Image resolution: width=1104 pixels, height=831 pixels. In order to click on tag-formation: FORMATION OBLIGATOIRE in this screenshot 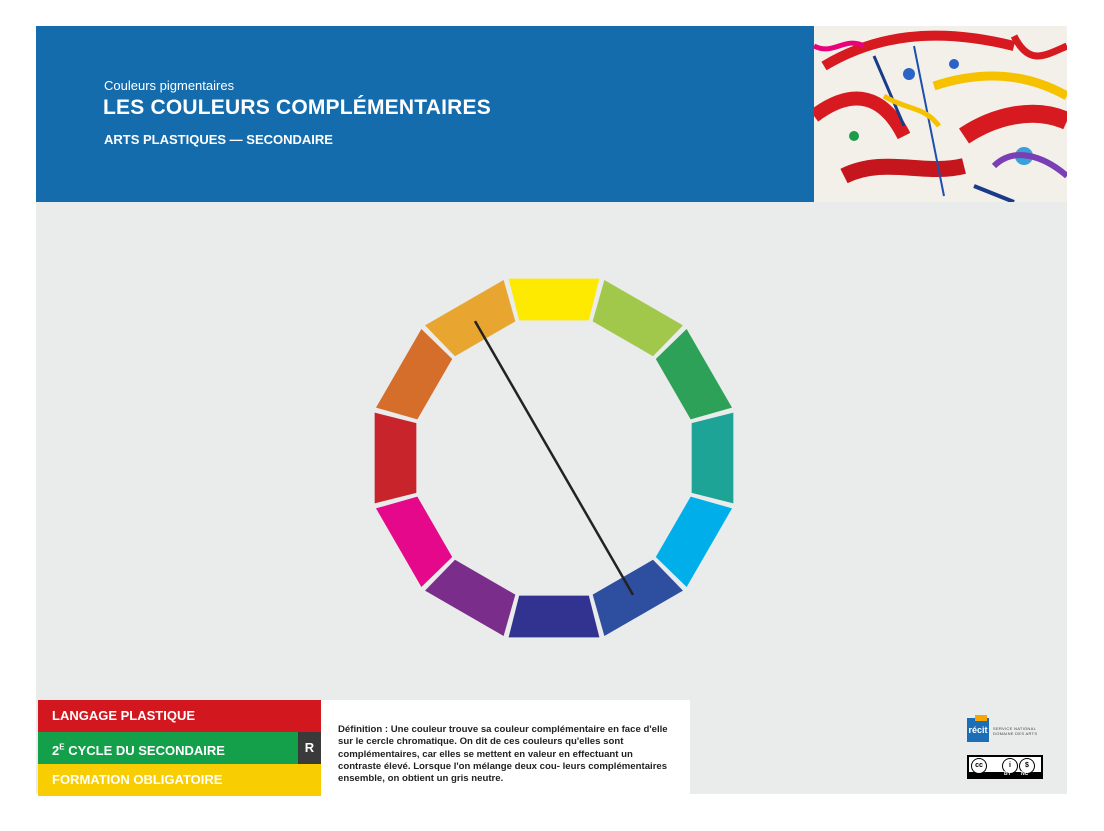, I will do `click(179, 780)`.